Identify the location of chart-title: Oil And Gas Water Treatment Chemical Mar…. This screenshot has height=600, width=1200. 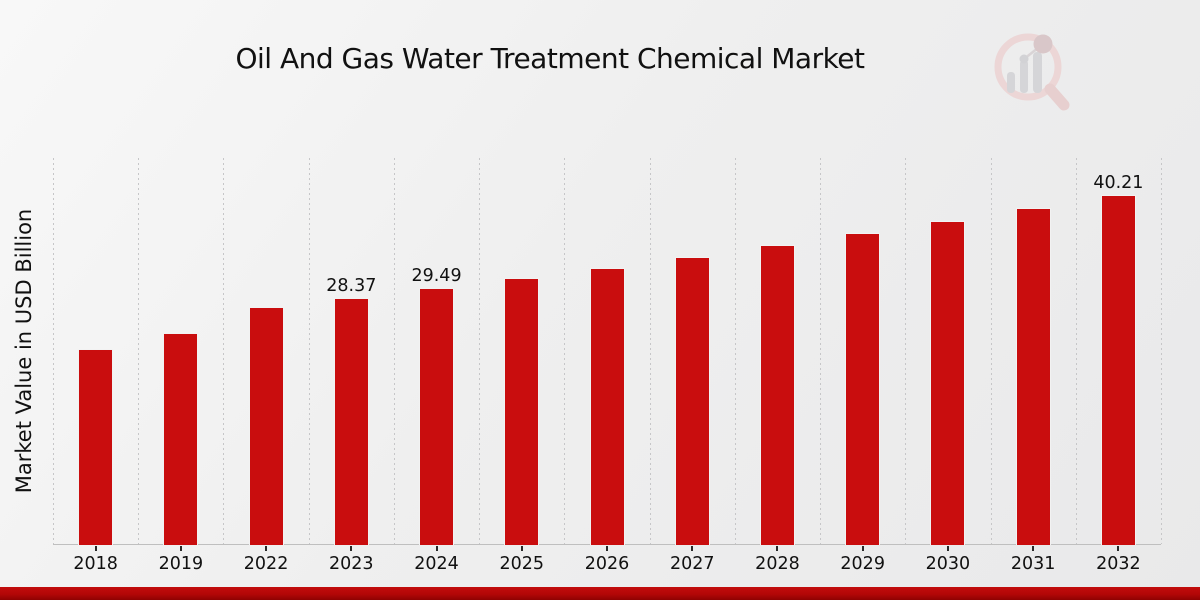
(550, 58).